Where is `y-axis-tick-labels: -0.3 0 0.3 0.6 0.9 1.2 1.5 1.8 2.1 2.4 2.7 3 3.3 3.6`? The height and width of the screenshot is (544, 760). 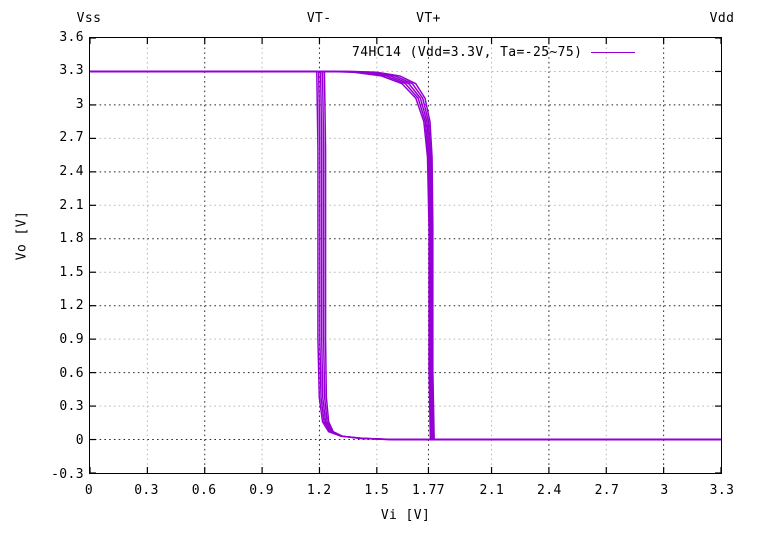
y-axis-tick-labels: -0.3 0 0.3 0.6 0.9 1.2 1.5 1.8 2.1 2.4 2.7 3 3.3 3.6 is located at coordinates (53, 256).